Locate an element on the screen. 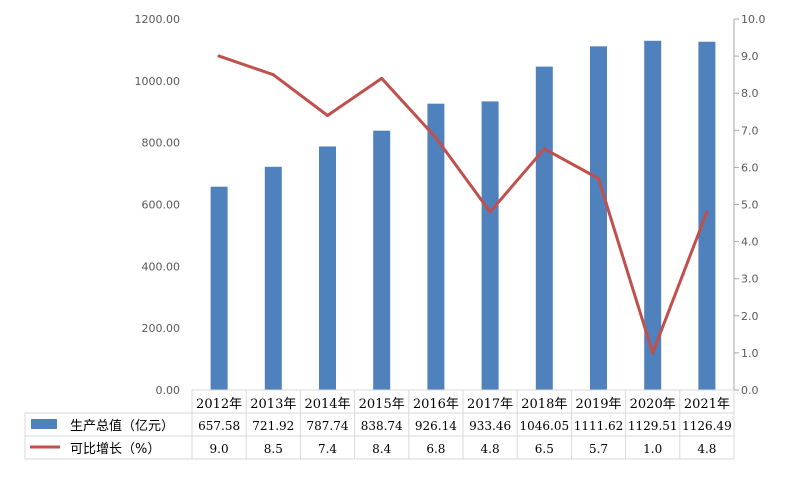  left-tick-label: 800.00 is located at coordinates (161, 143).